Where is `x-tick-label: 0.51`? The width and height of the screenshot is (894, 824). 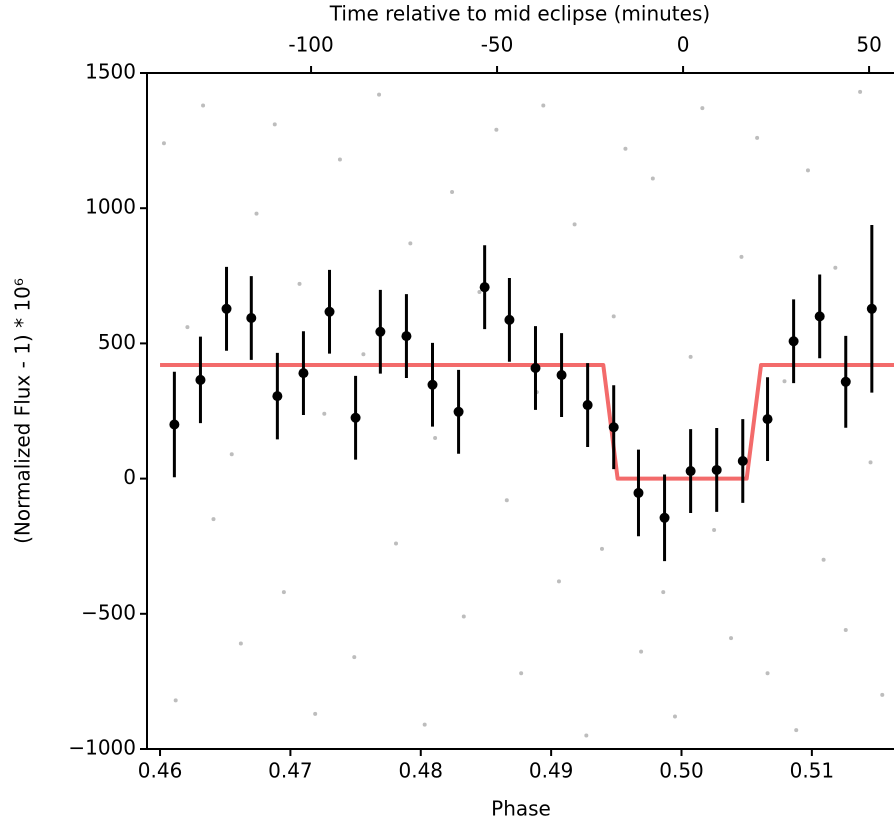 x-tick-label: 0.51 is located at coordinates (812, 771).